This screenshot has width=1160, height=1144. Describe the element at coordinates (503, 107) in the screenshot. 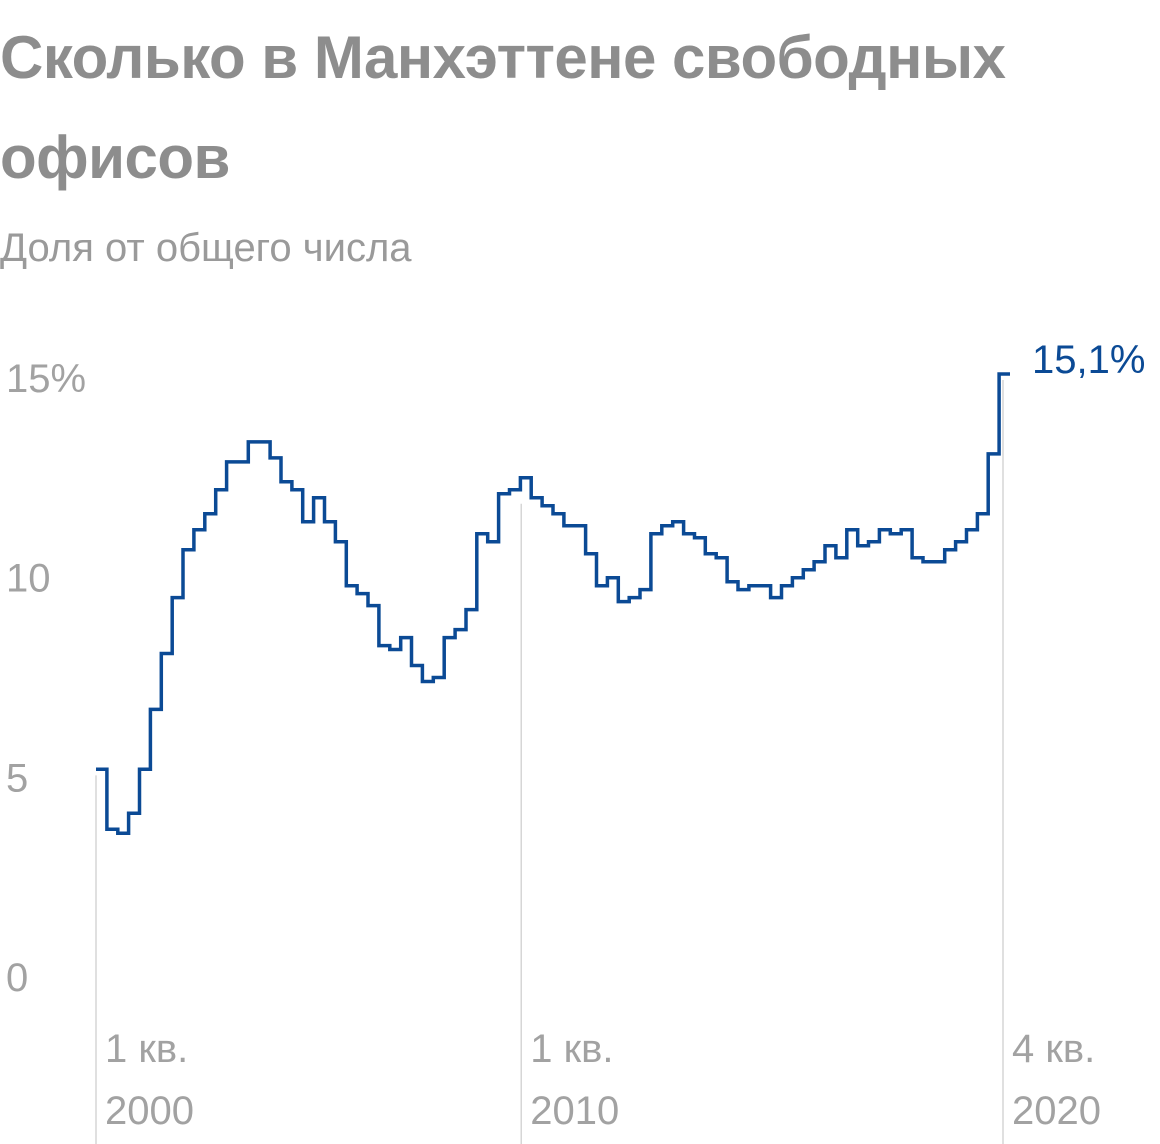

I see `chart-title: Сколько в Манхэттене свободных офисов` at that location.